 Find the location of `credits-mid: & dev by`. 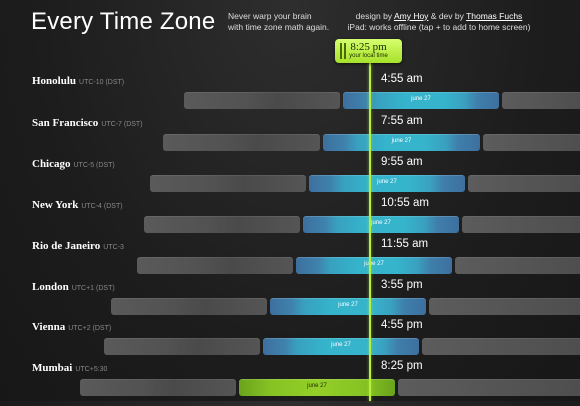

credits-mid: & dev by is located at coordinates (447, 16).